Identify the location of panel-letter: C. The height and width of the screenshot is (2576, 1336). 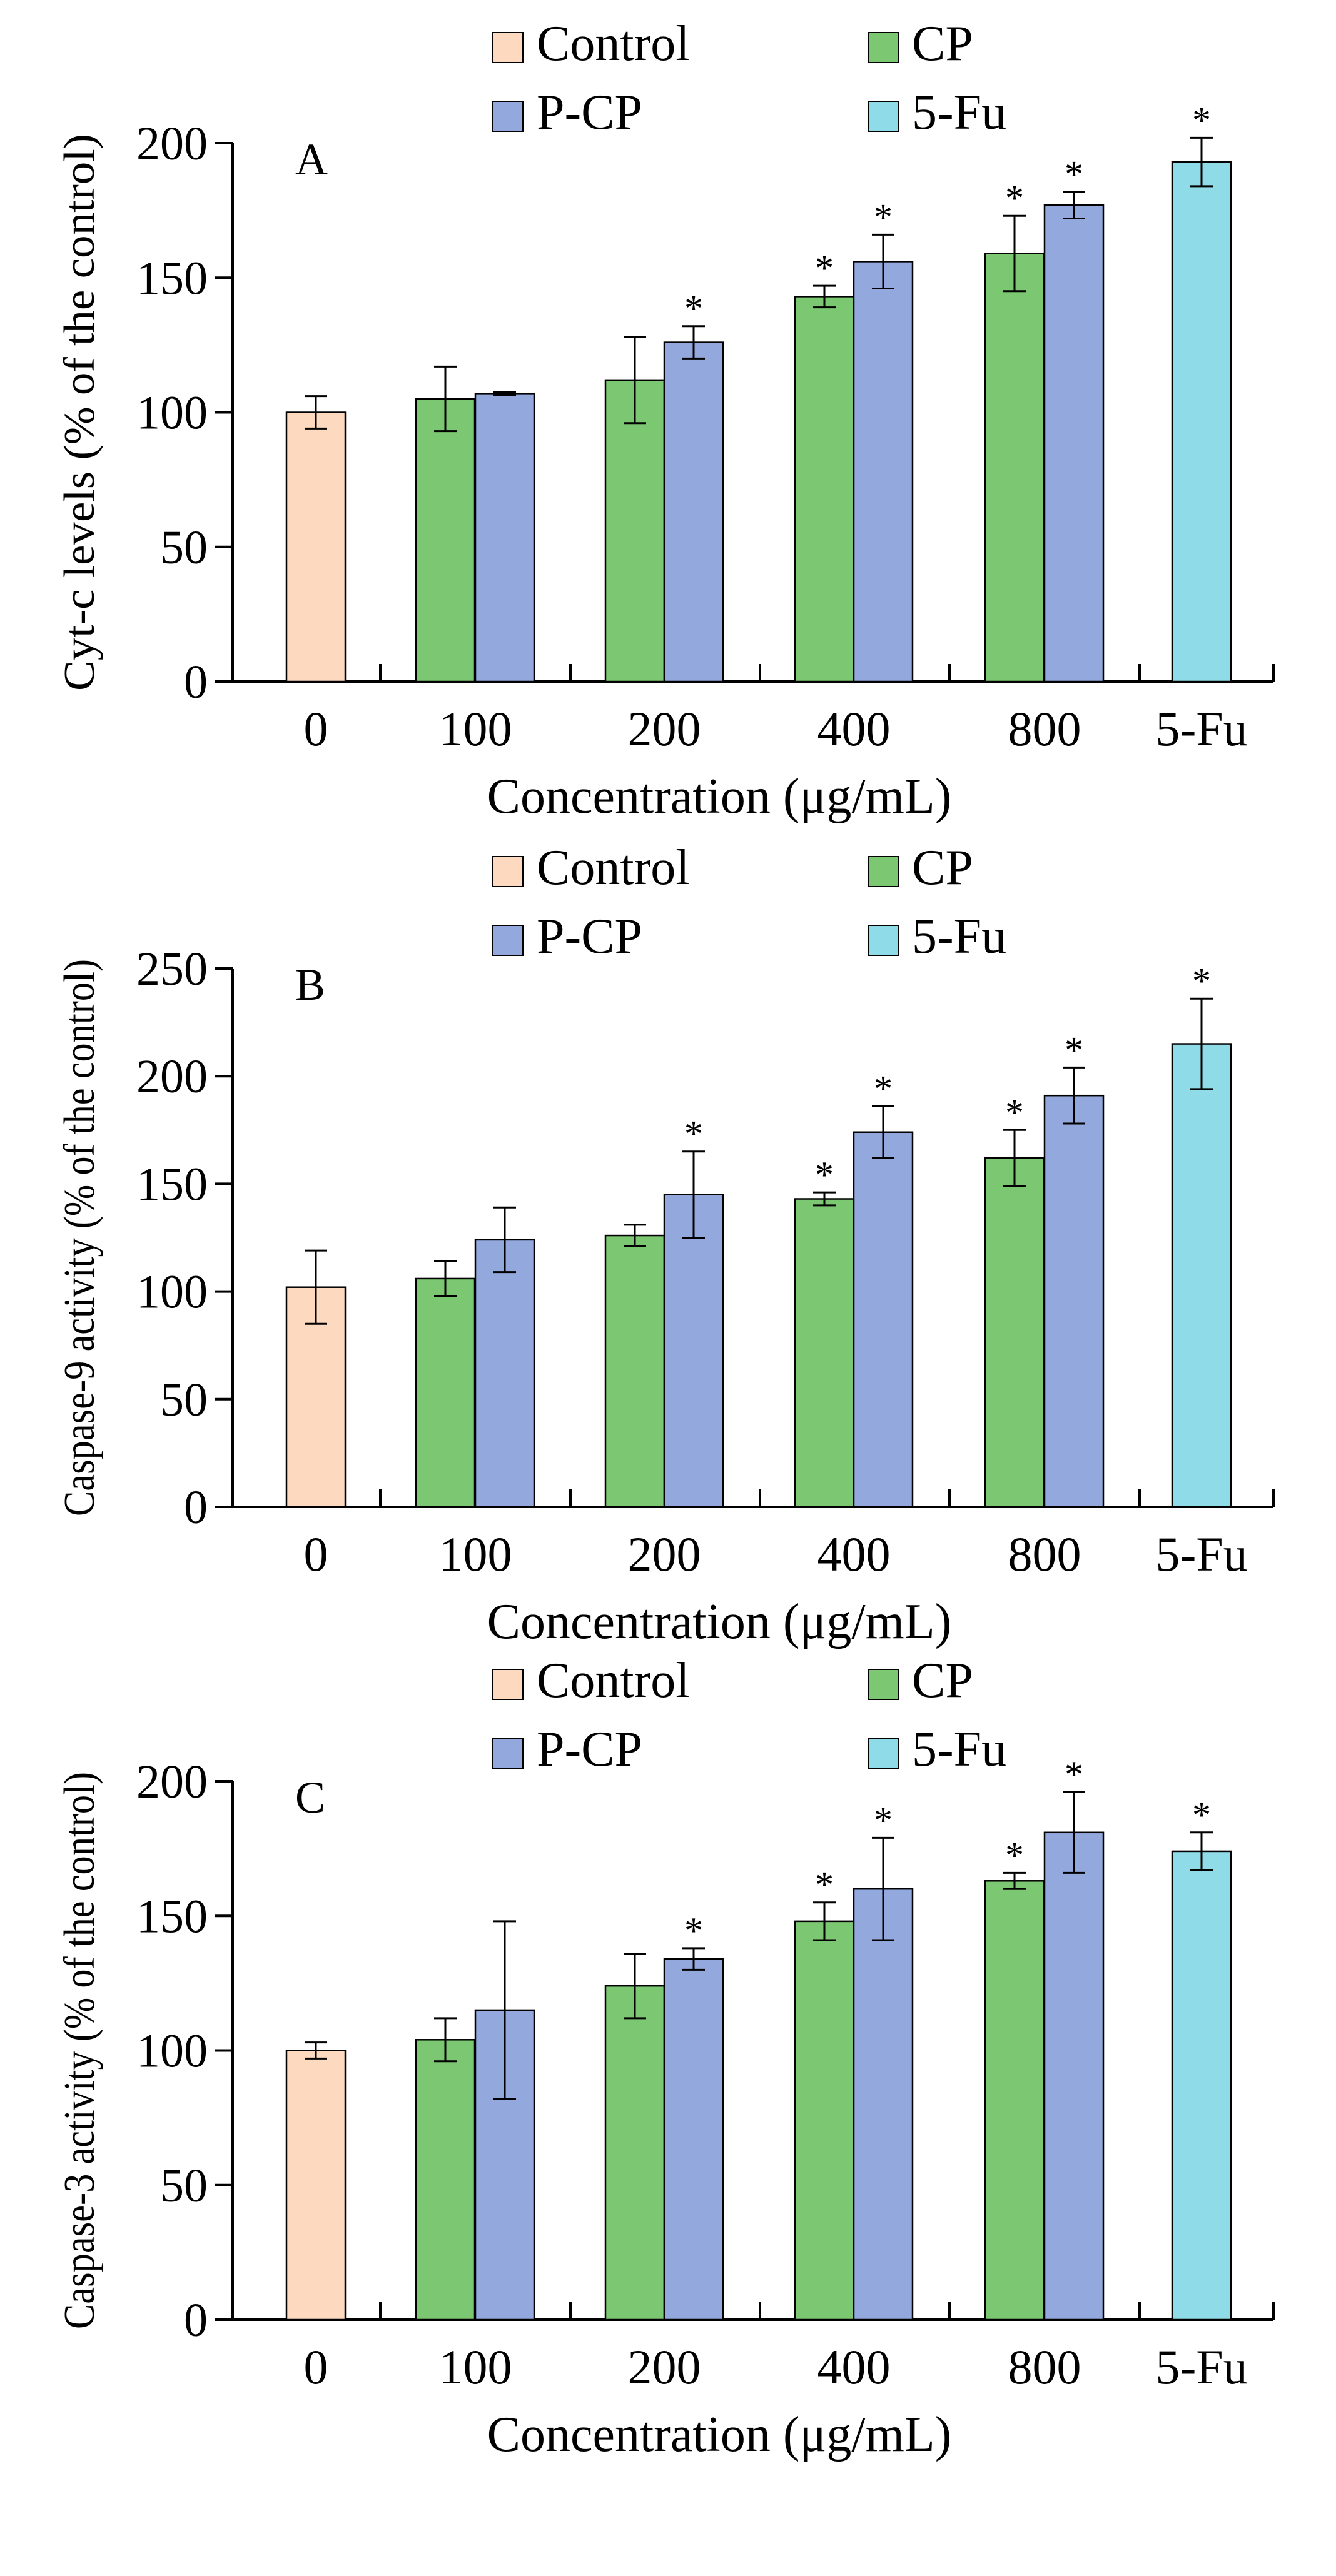
(310, 1798).